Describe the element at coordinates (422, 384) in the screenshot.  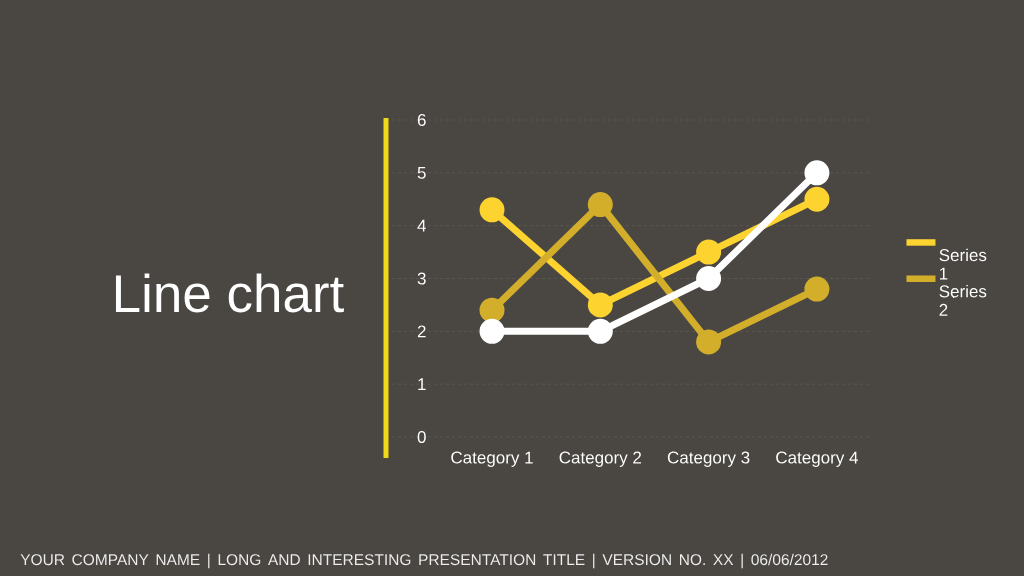
I see `y-tick-label: 1` at that location.